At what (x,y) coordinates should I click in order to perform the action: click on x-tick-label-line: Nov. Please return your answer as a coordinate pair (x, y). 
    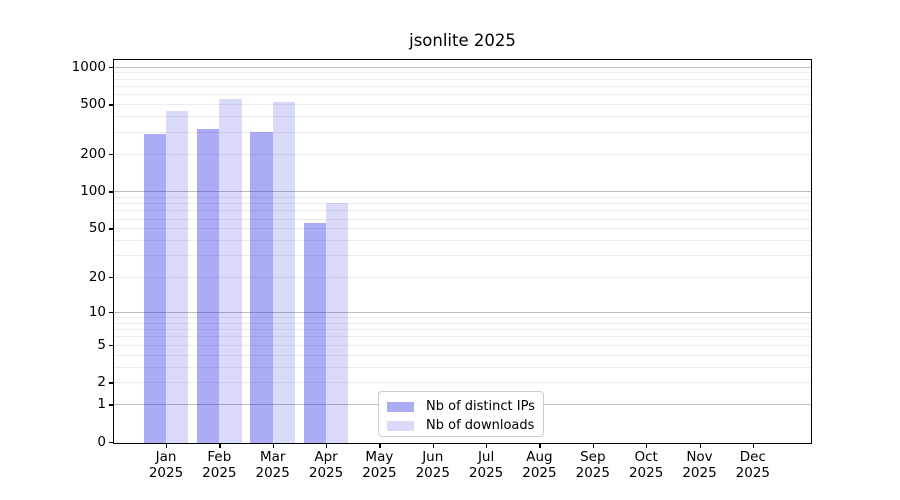
    Looking at the image, I should click on (699, 457).